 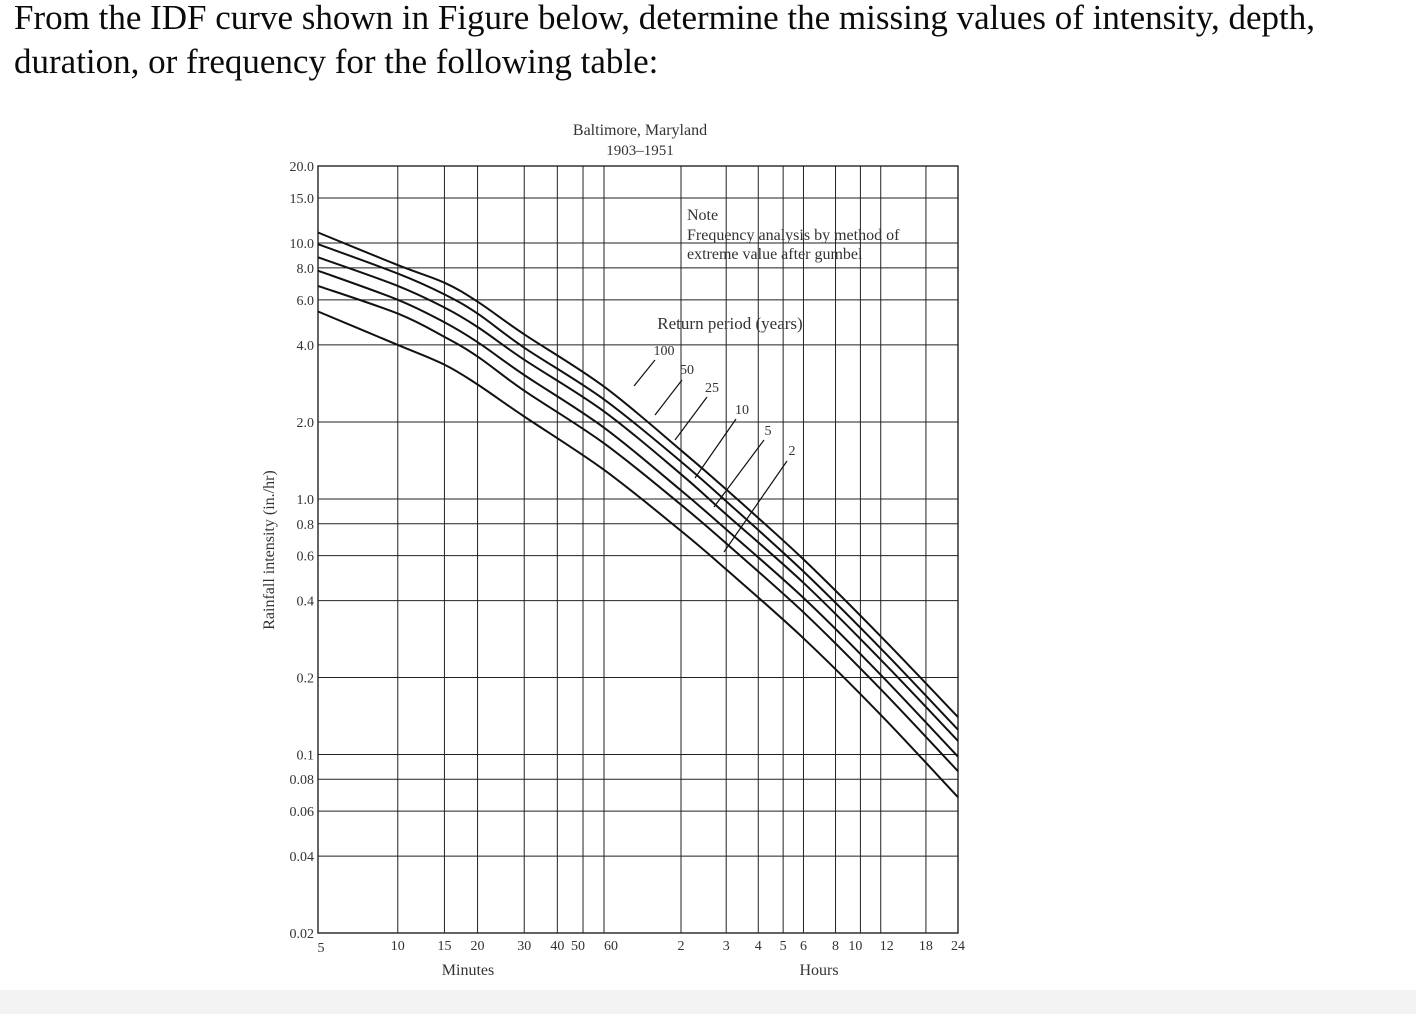 What do you see at coordinates (306, 679) in the screenshot?
I see `y-tick-label: 0.2` at bounding box center [306, 679].